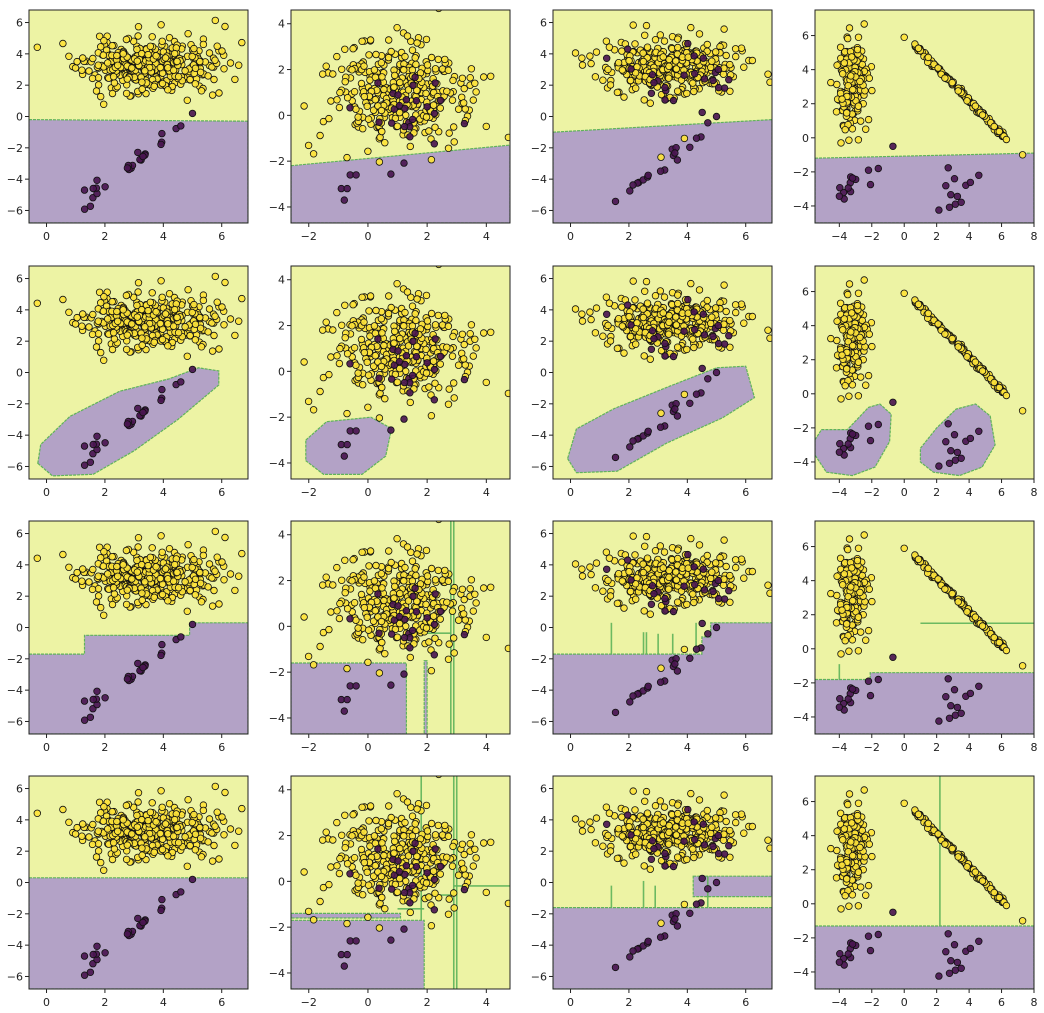 The width and height of the screenshot is (1044, 1013). I want to click on x-tick-label: 2, so click(427, 236).